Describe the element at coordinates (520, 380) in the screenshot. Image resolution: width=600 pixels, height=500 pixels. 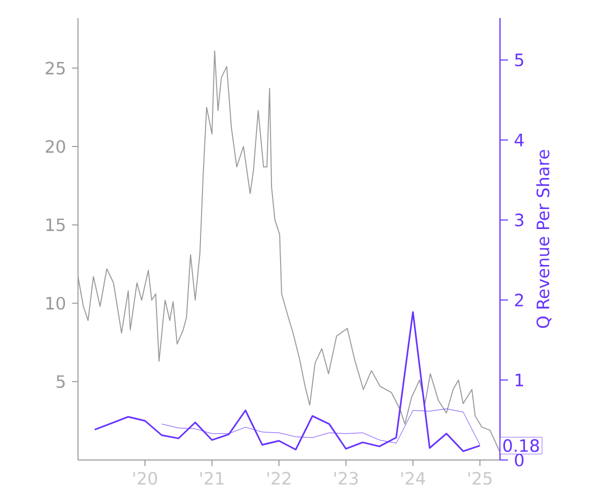
I see `y2-tick-label: 1` at that location.